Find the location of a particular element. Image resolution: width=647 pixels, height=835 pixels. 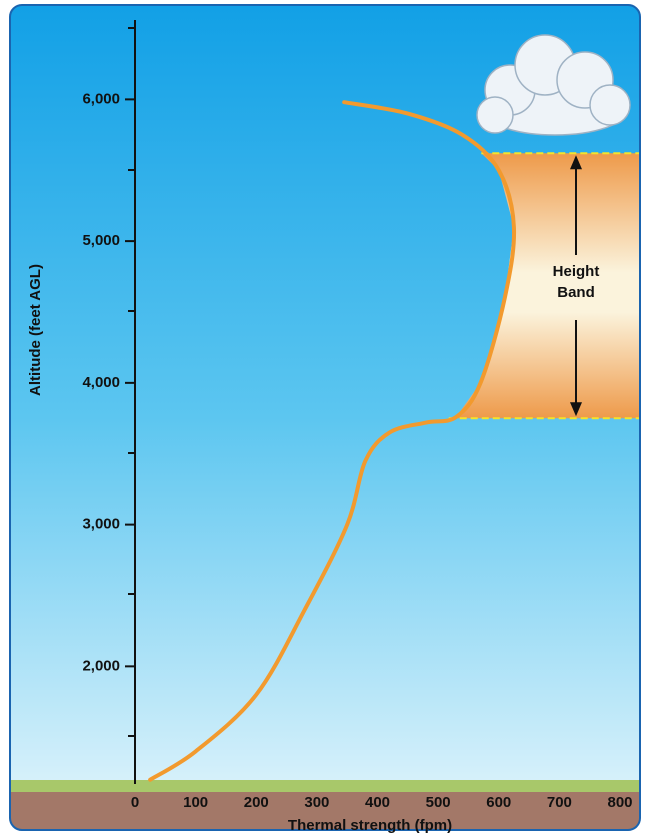

x-axis-label: Thermal strength (fpm) is located at coordinates (370, 825).